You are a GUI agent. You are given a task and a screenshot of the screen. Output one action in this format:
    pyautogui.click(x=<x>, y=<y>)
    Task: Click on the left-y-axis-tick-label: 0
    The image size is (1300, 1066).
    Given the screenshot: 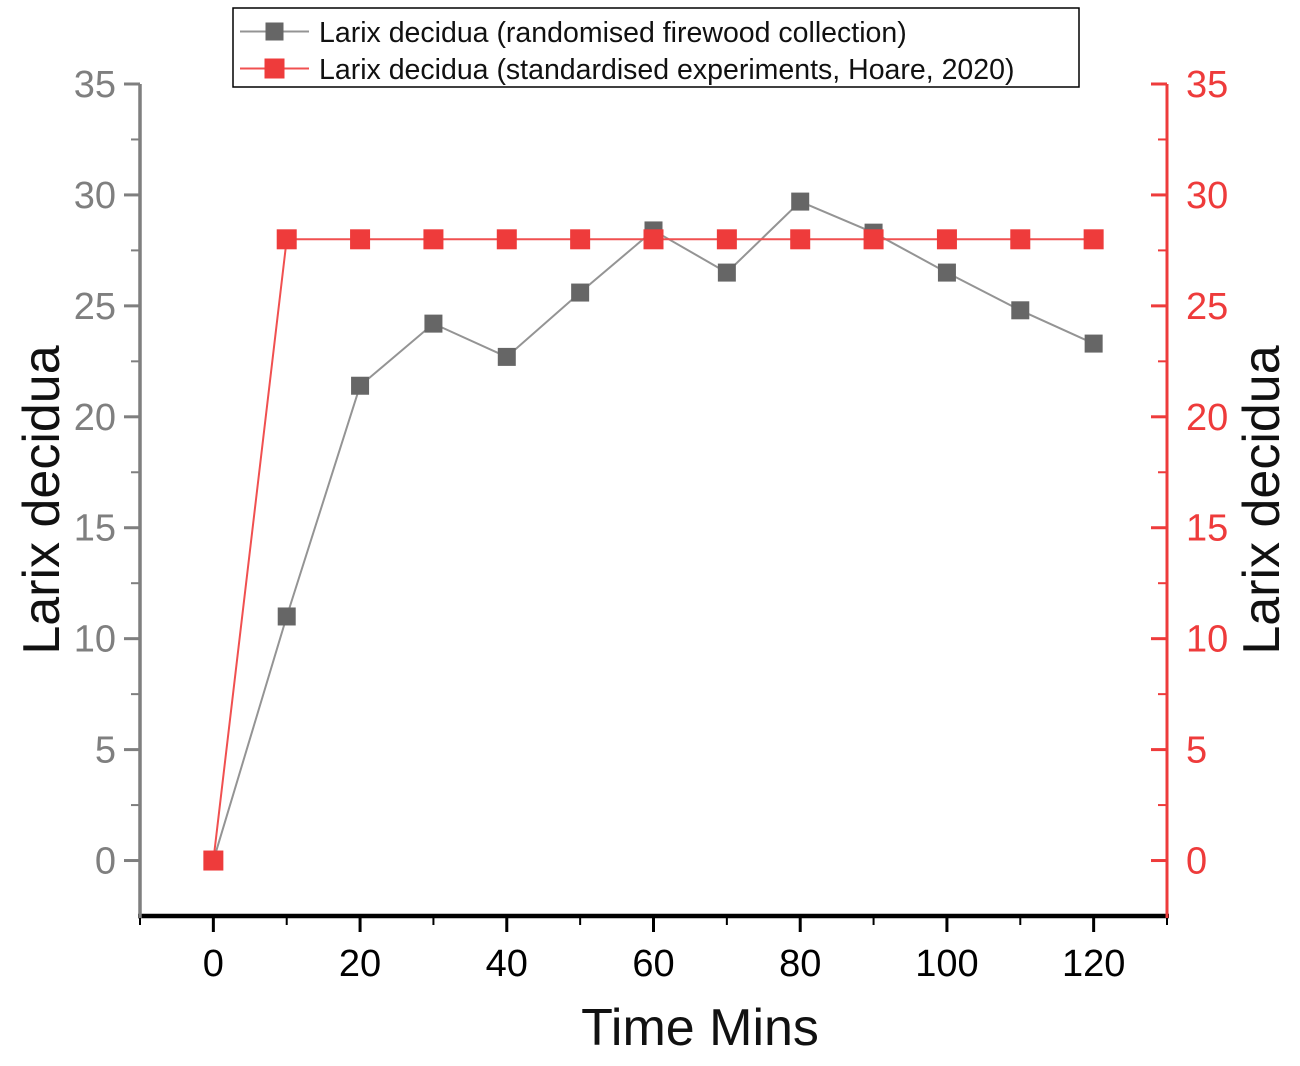 What is the action you would take?
    pyautogui.click(x=105, y=862)
    